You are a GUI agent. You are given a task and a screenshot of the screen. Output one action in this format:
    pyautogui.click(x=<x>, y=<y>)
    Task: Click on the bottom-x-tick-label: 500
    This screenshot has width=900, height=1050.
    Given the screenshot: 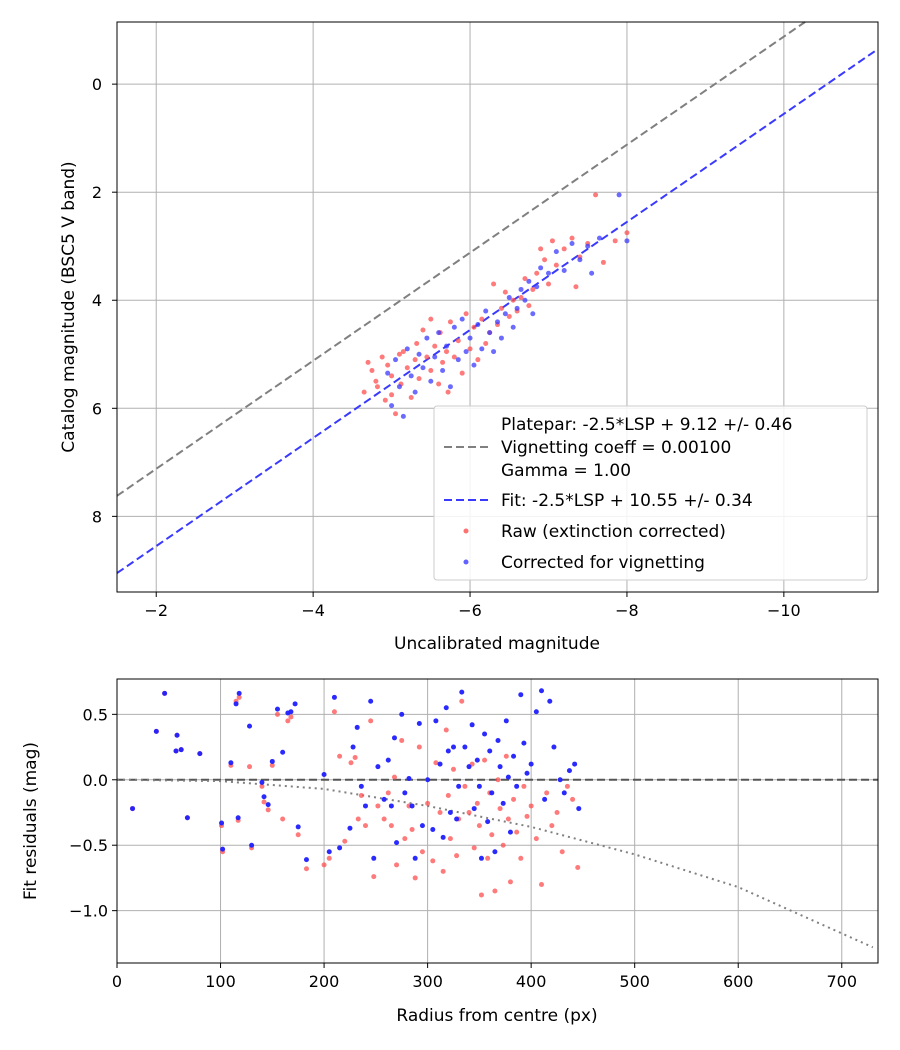 What is the action you would take?
    pyautogui.click(x=634, y=981)
    